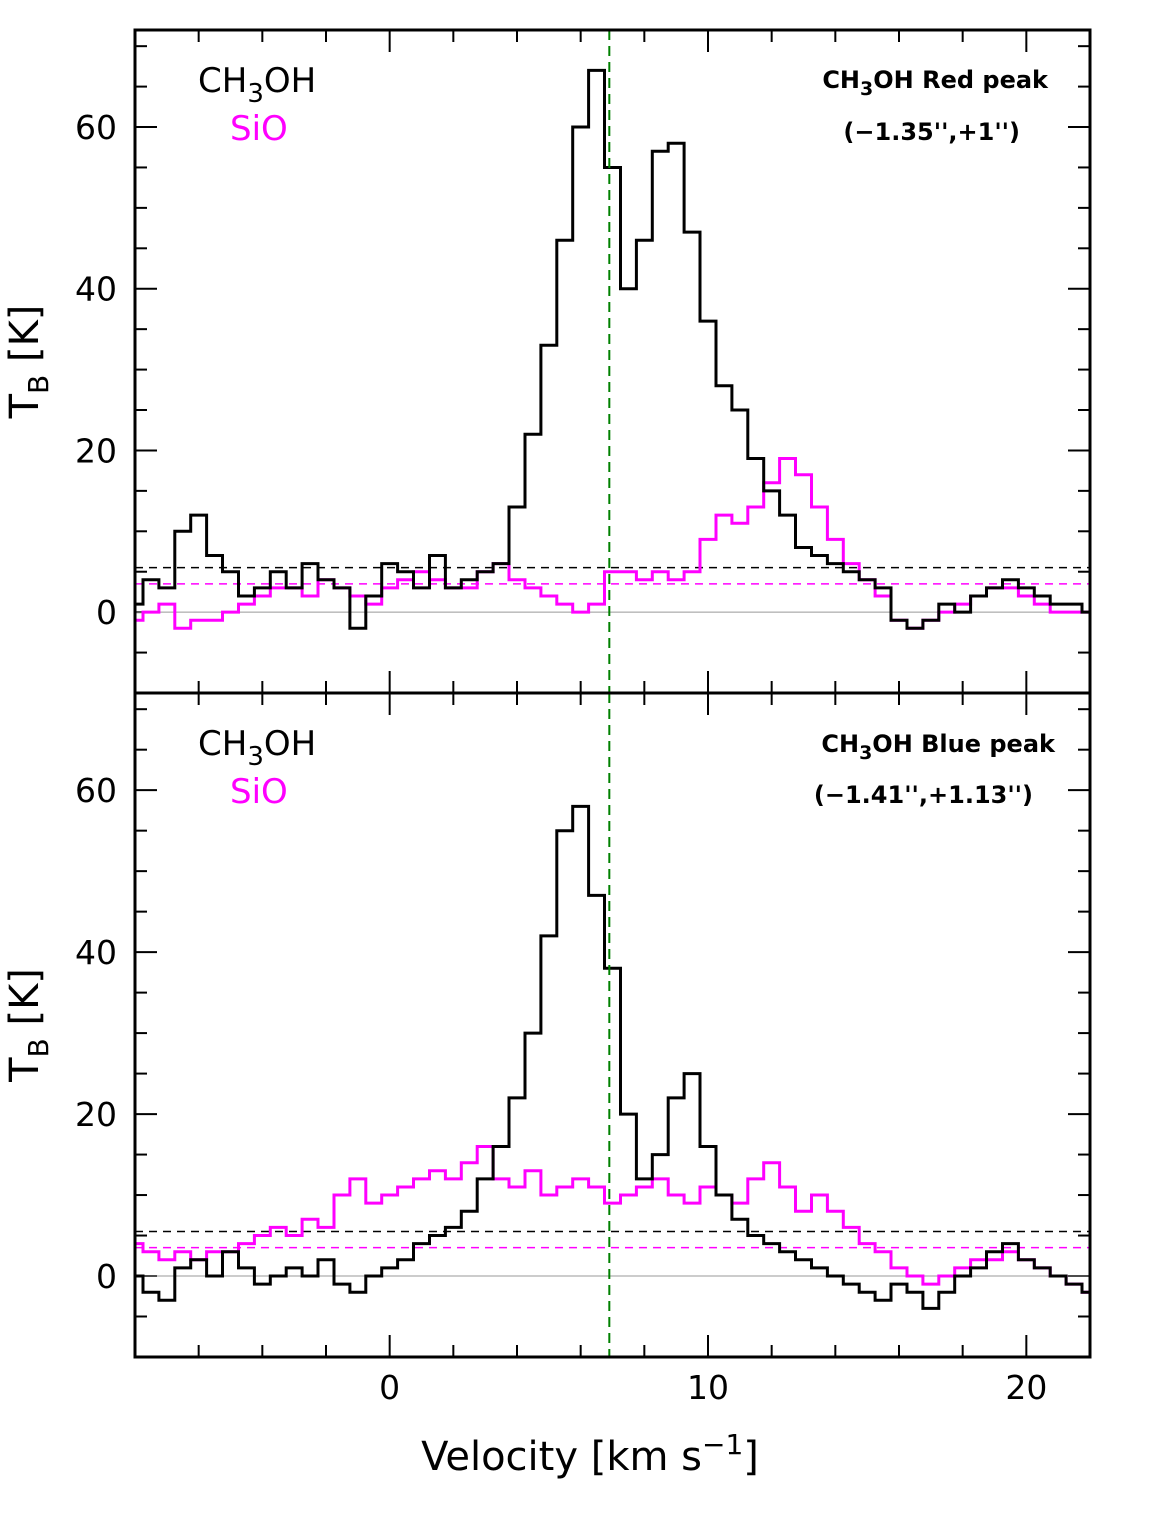  What do you see at coordinates (938, 747) in the screenshot?
I see `bottom-panel-annotation-title: CH3OH Blue peak` at bounding box center [938, 747].